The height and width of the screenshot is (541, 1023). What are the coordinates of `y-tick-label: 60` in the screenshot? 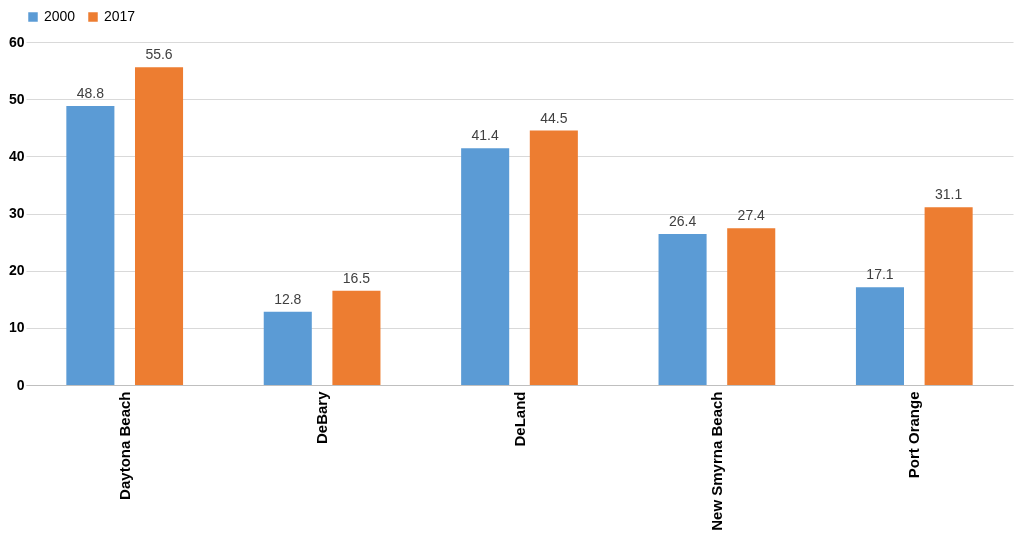 It's located at (16, 41).